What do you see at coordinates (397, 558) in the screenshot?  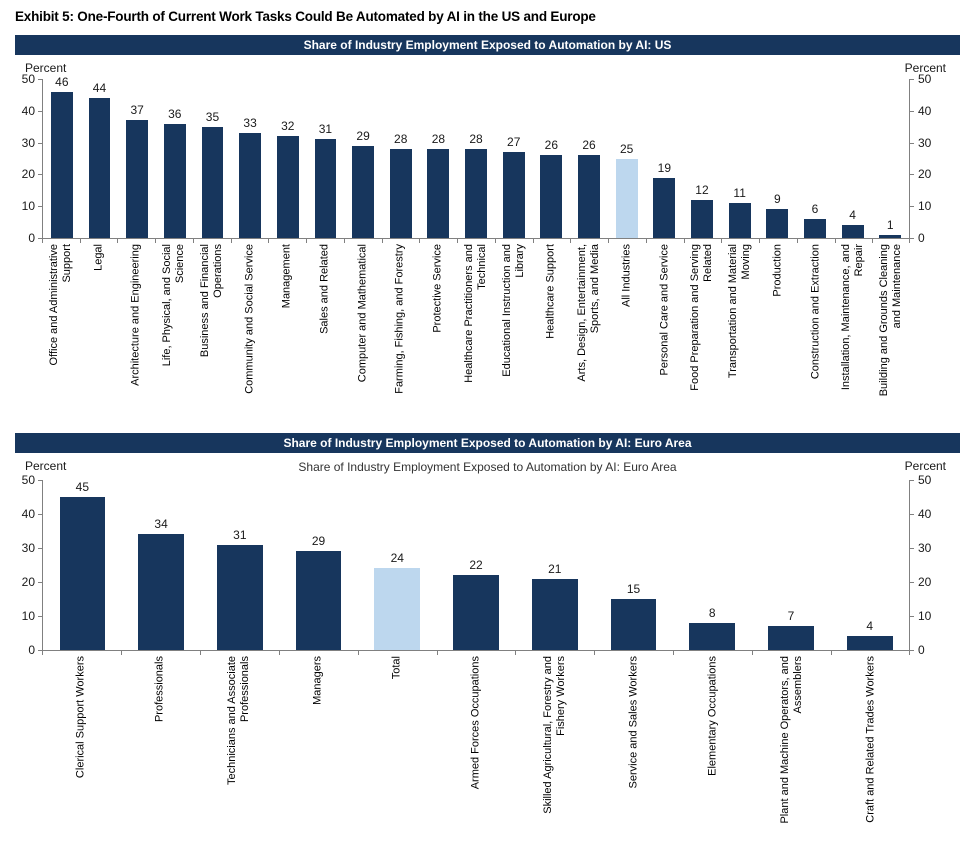 I see `bar-value-label: 24` at bounding box center [397, 558].